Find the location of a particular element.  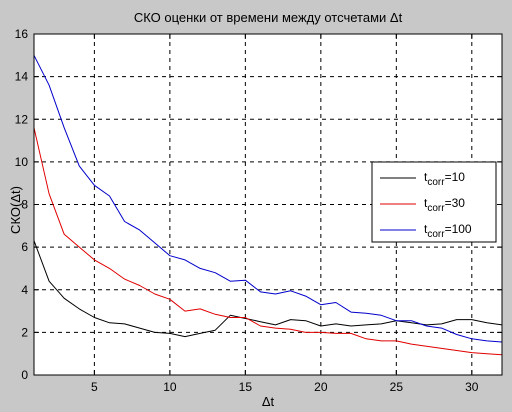

x-tick-label: 30 is located at coordinates (472, 387).